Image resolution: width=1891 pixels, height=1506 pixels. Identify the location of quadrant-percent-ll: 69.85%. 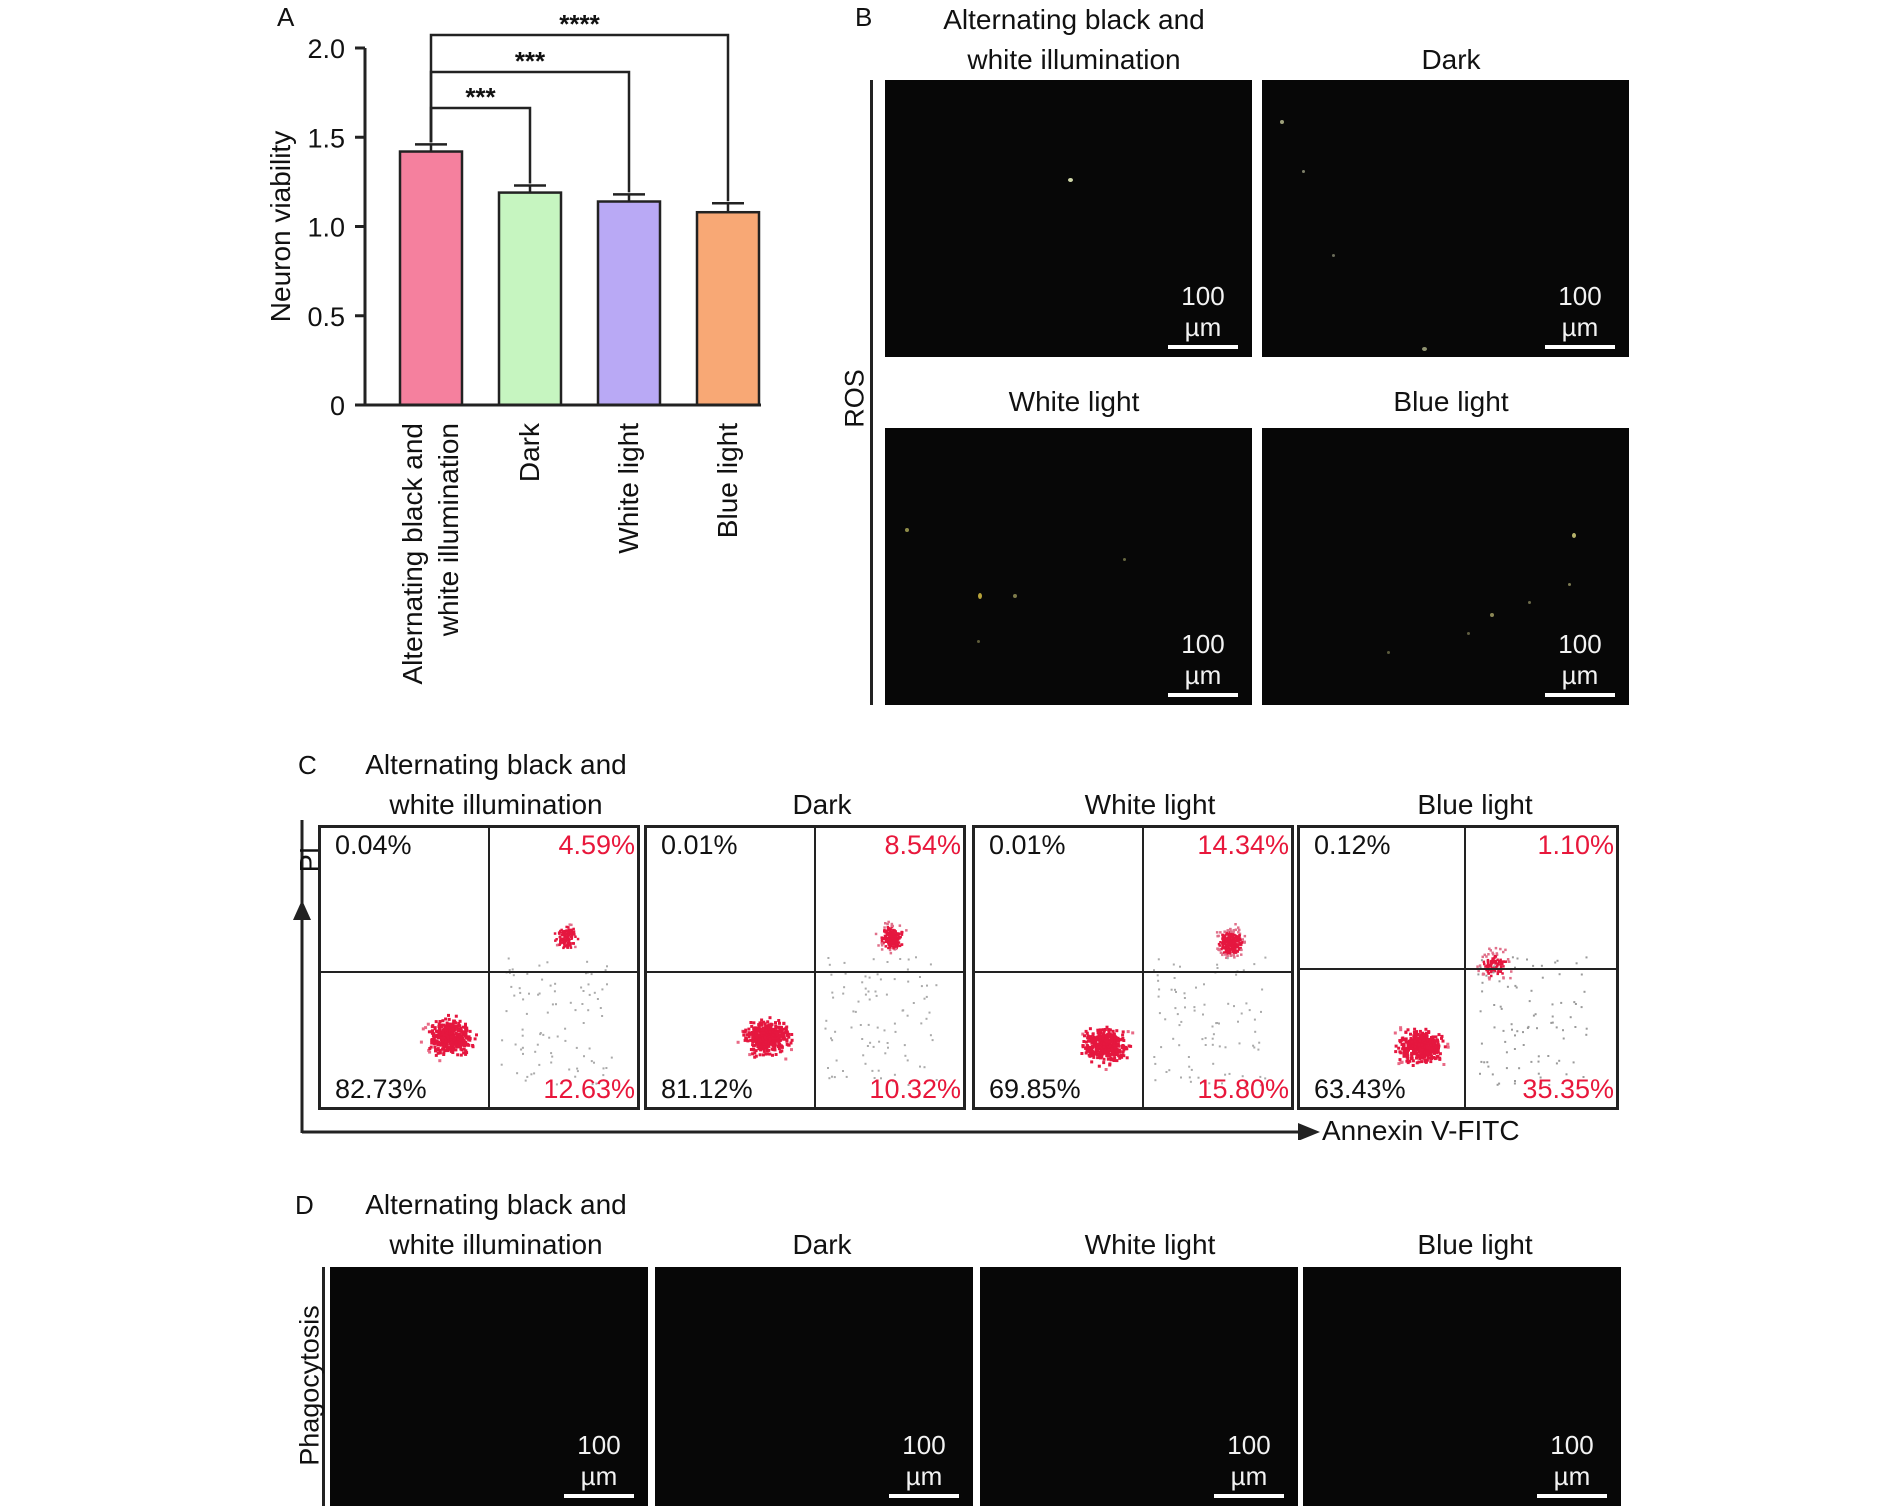
(1035, 1089).